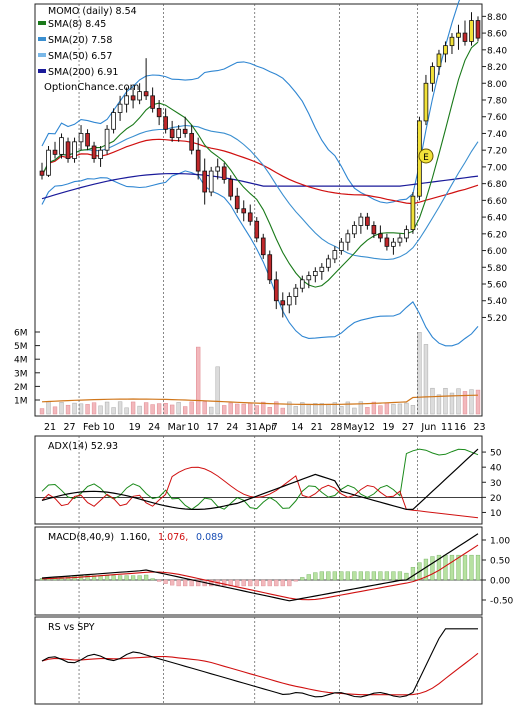 This screenshot has height=710, width=526. What do you see at coordinates (260, 400) in the screenshot?
I see `volume-average-line` at bounding box center [260, 400].